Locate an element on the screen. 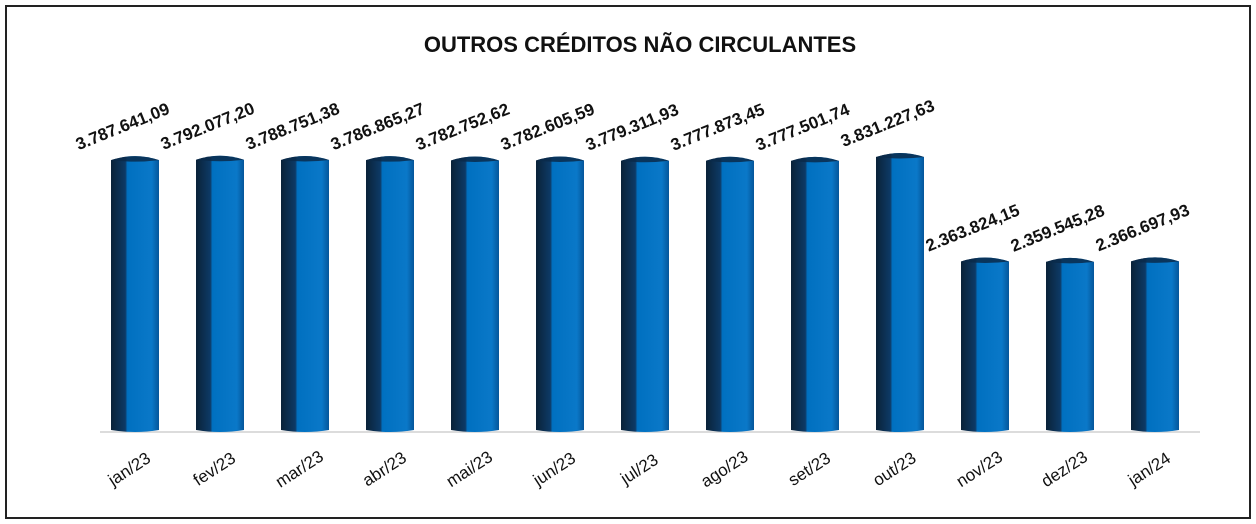 This screenshot has width=1256, height=524. x-tick-label: out/23 is located at coordinates (894, 469).